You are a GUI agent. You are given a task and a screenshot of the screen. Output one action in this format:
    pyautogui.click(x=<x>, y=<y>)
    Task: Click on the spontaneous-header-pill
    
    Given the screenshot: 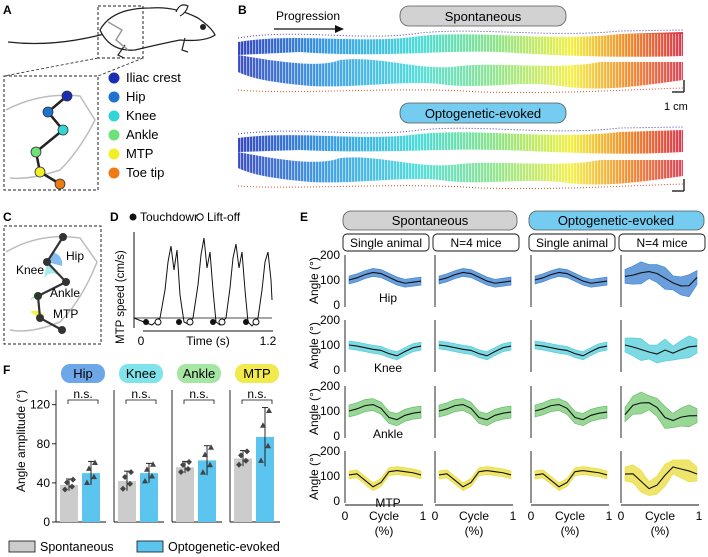 What is the action you would take?
    pyautogui.click(x=430, y=220)
    